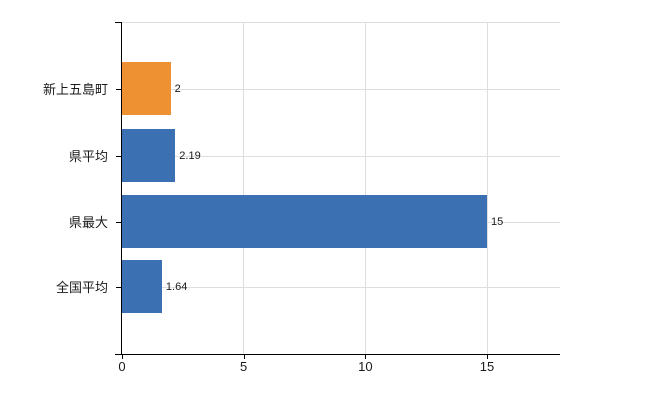 The height and width of the screenshot is (400, 650). Describe the element at coordinates (487, 366) in the screenshot. I see `x-axis-tick-label: 15` at that location.